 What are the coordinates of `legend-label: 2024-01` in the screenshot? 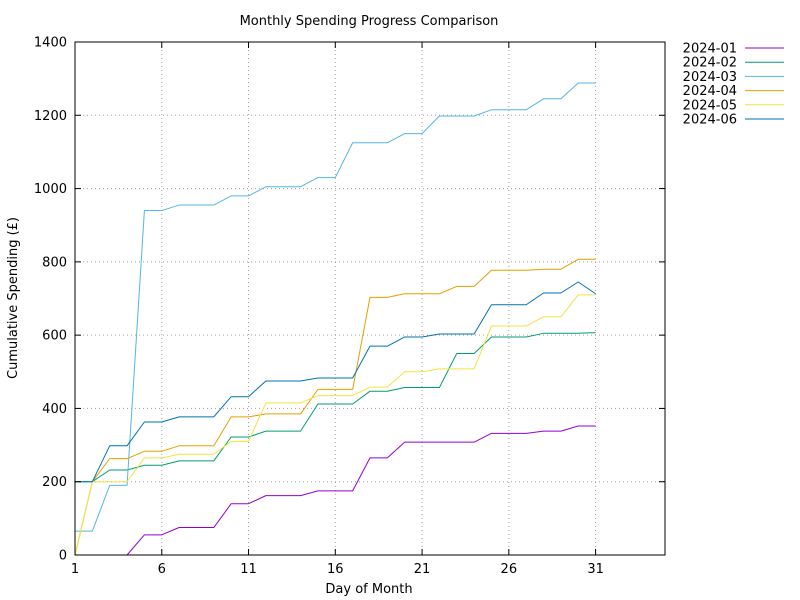 It's located at (710, 49).